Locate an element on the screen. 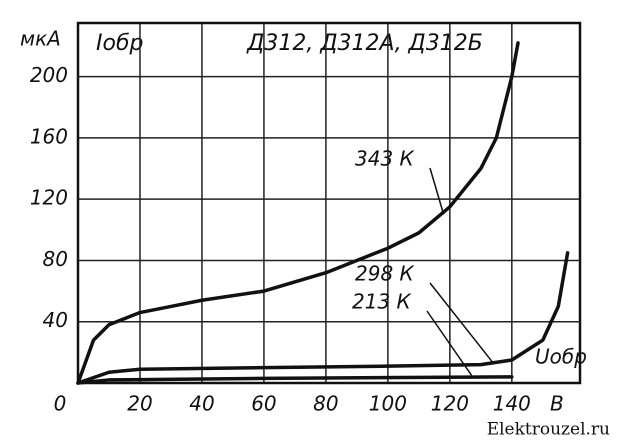 The height and width of the screenshot is (445, 624). chart-title: Д312, Д312А, Д312Б is located at coordinates (364, 43).